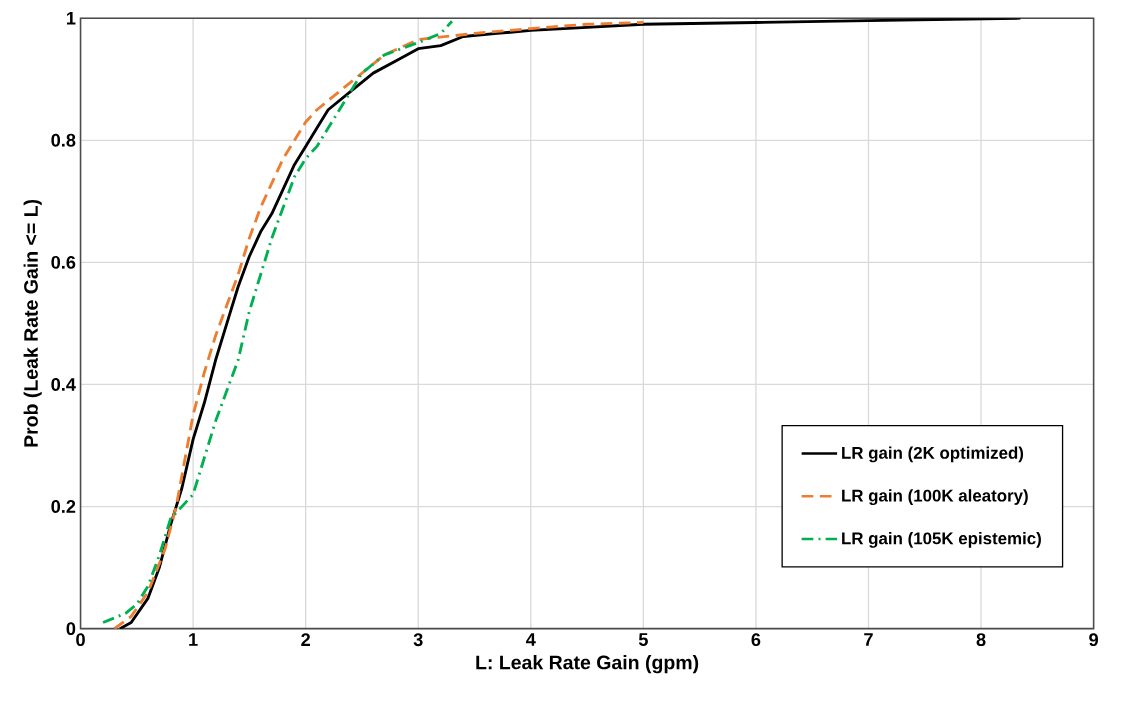  Describe the element at coordinates (305, 640) in the screenshot. I see `x-tick-label: 2` at that location.